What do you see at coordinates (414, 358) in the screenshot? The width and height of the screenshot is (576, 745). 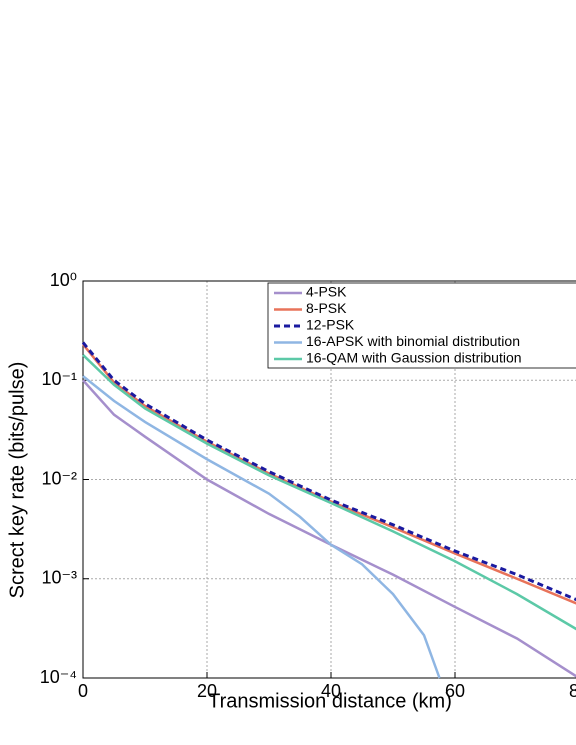 I see `legend-label: 16-QAM with Gaussion distribution` at bounding box center [414, 358].